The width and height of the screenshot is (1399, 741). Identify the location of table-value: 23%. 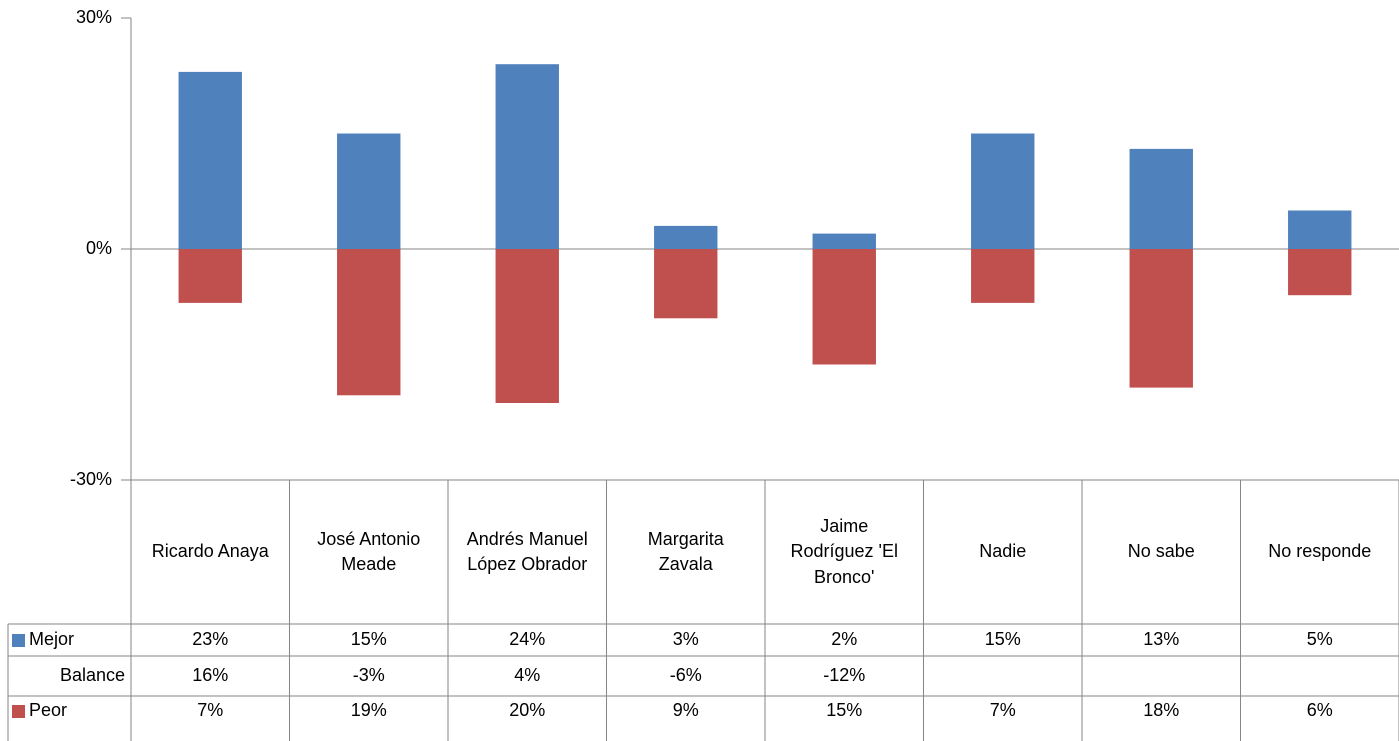
(210, 639).